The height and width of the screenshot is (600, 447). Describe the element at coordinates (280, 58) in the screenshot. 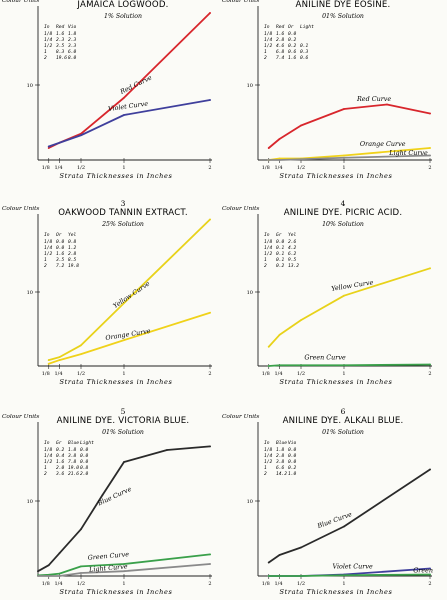

I see `table-cell: 7.4` at that location.